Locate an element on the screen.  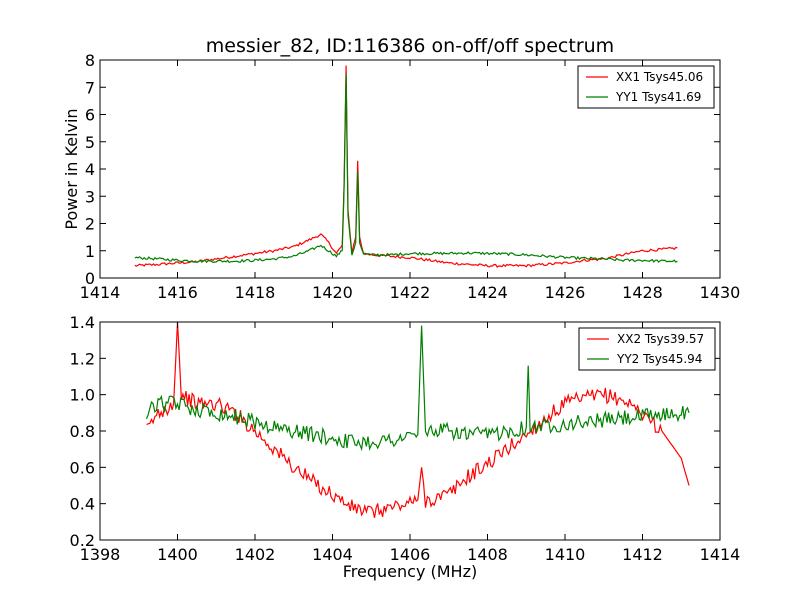
x-tick-label: 1418 is located at coordinates (255, 292).